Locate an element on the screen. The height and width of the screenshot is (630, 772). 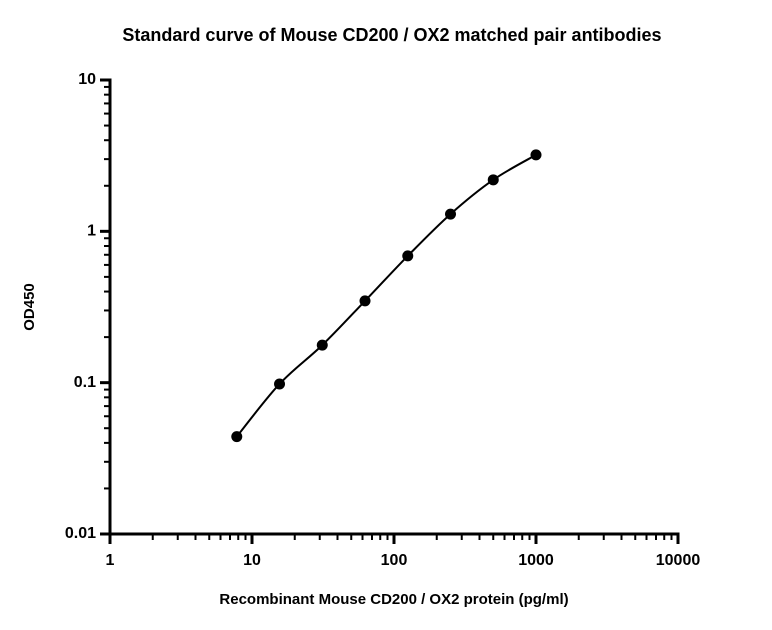
y-tick-label: 1 is located at coordinates (91, 231).